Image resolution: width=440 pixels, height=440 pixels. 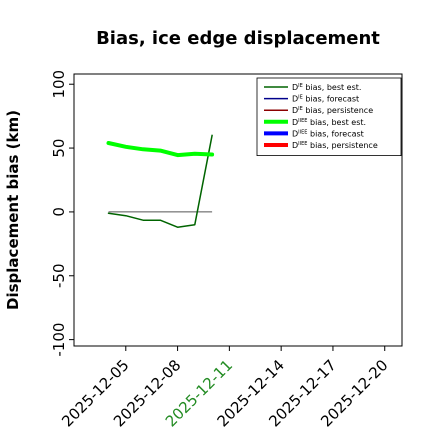 What do you see at coordinates (59, 148) in the screenshot?
I see `y-tick-label: 50` at bounding box center [59, 148].